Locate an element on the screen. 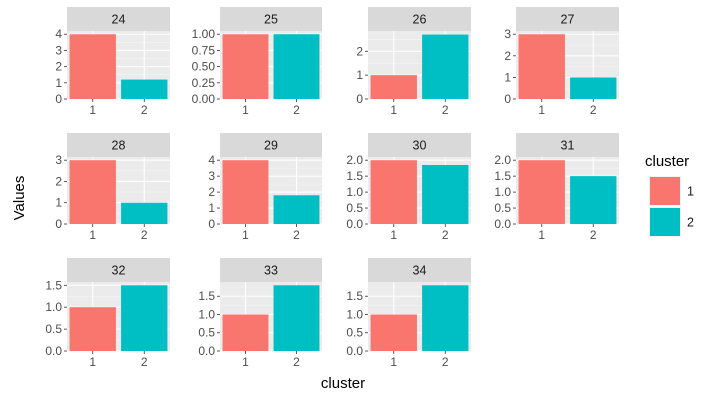 Image resolution: width=705 pixels, height=396 pixels. facet-panel-26: 26 0 1 2 1 2 is located at coordinates (413, 62).